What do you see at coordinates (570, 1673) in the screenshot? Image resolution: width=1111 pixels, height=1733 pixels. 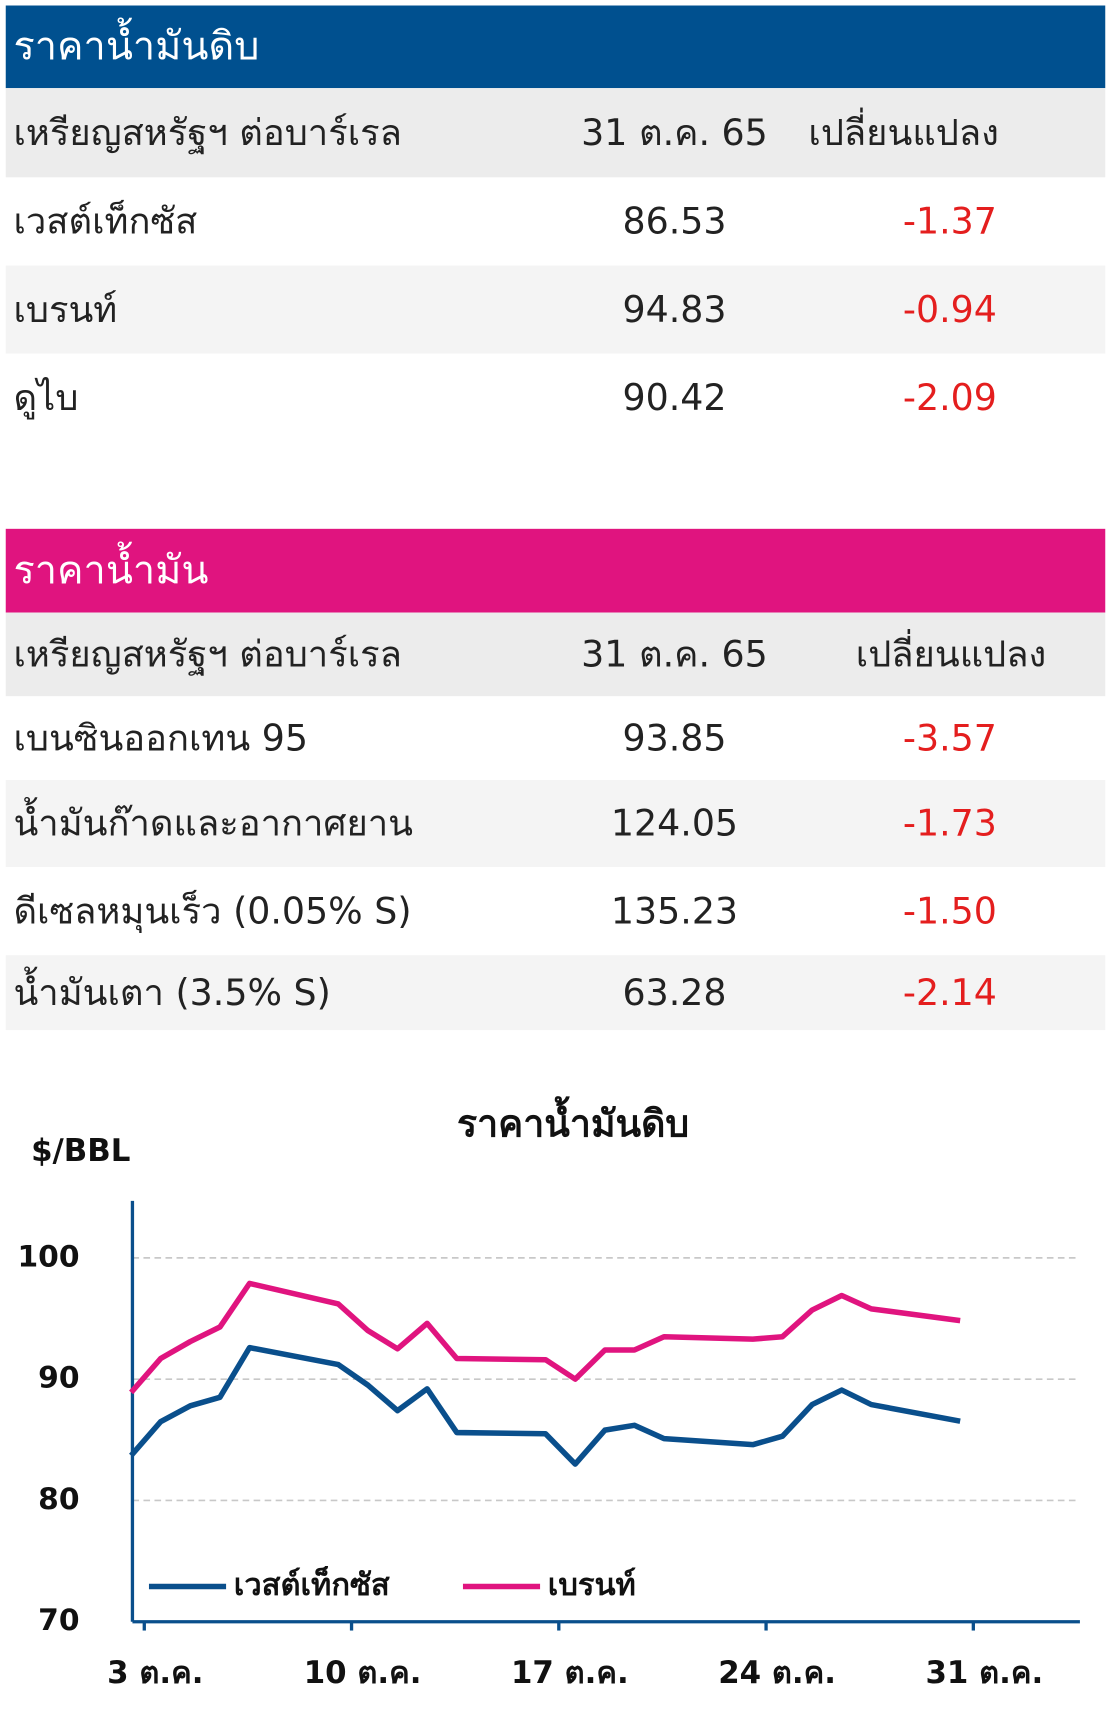 I see `x-tick-label: 17 ต.ค.` at bounding box center [570, 1673].